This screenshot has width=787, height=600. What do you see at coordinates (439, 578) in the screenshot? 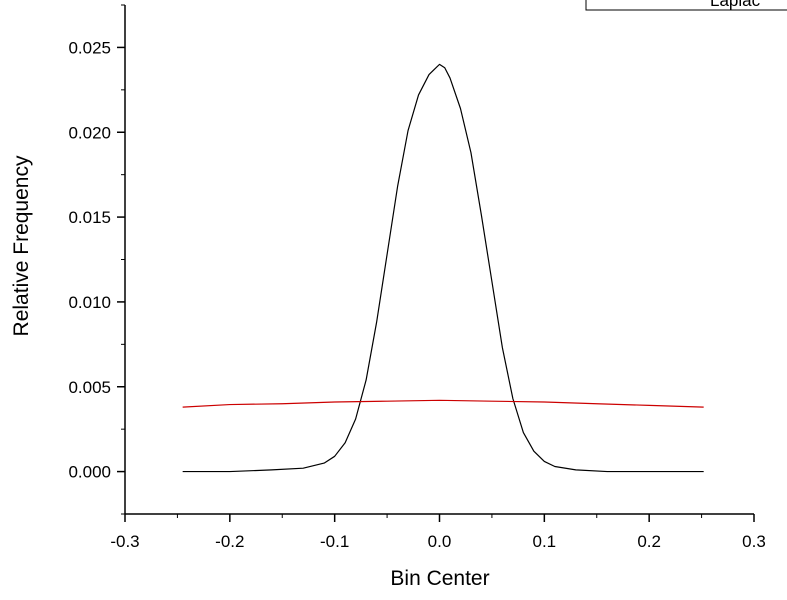
I see `x-axis-title: Bin Center` at bounding box center [439, 578].